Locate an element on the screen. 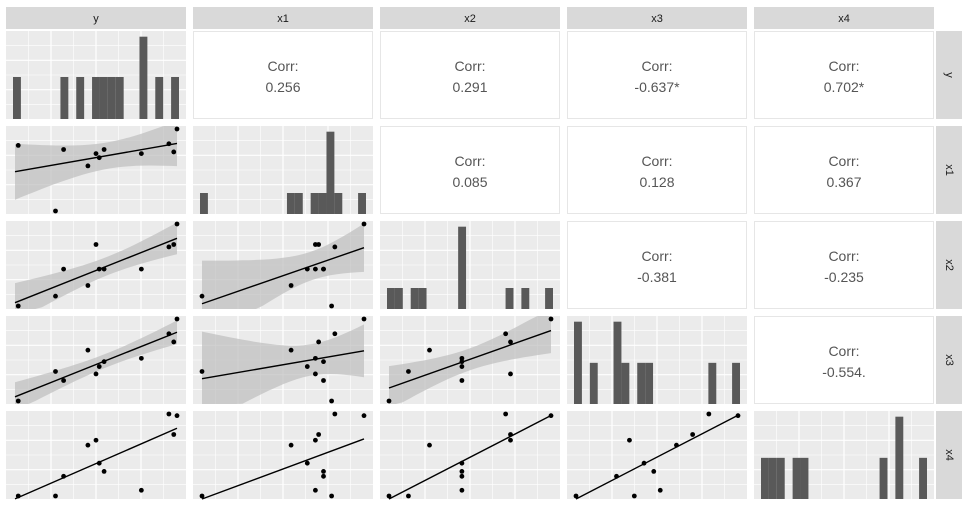  corr-value: -0.381 is located at coordinates (657, 277).